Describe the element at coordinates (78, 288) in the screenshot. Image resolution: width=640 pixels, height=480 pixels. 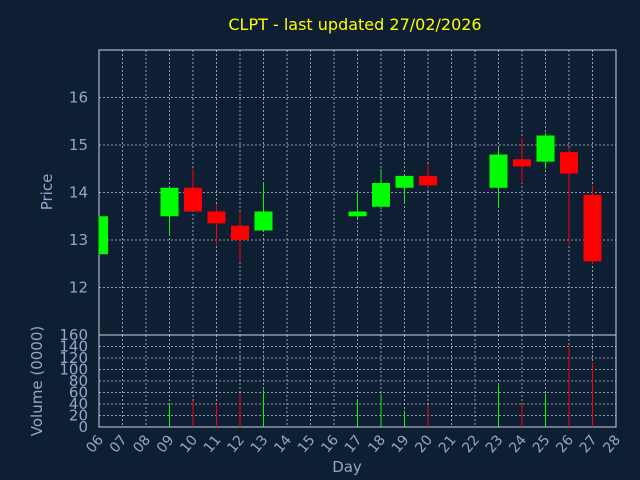
I see `price-tick-label: 12` at that location.